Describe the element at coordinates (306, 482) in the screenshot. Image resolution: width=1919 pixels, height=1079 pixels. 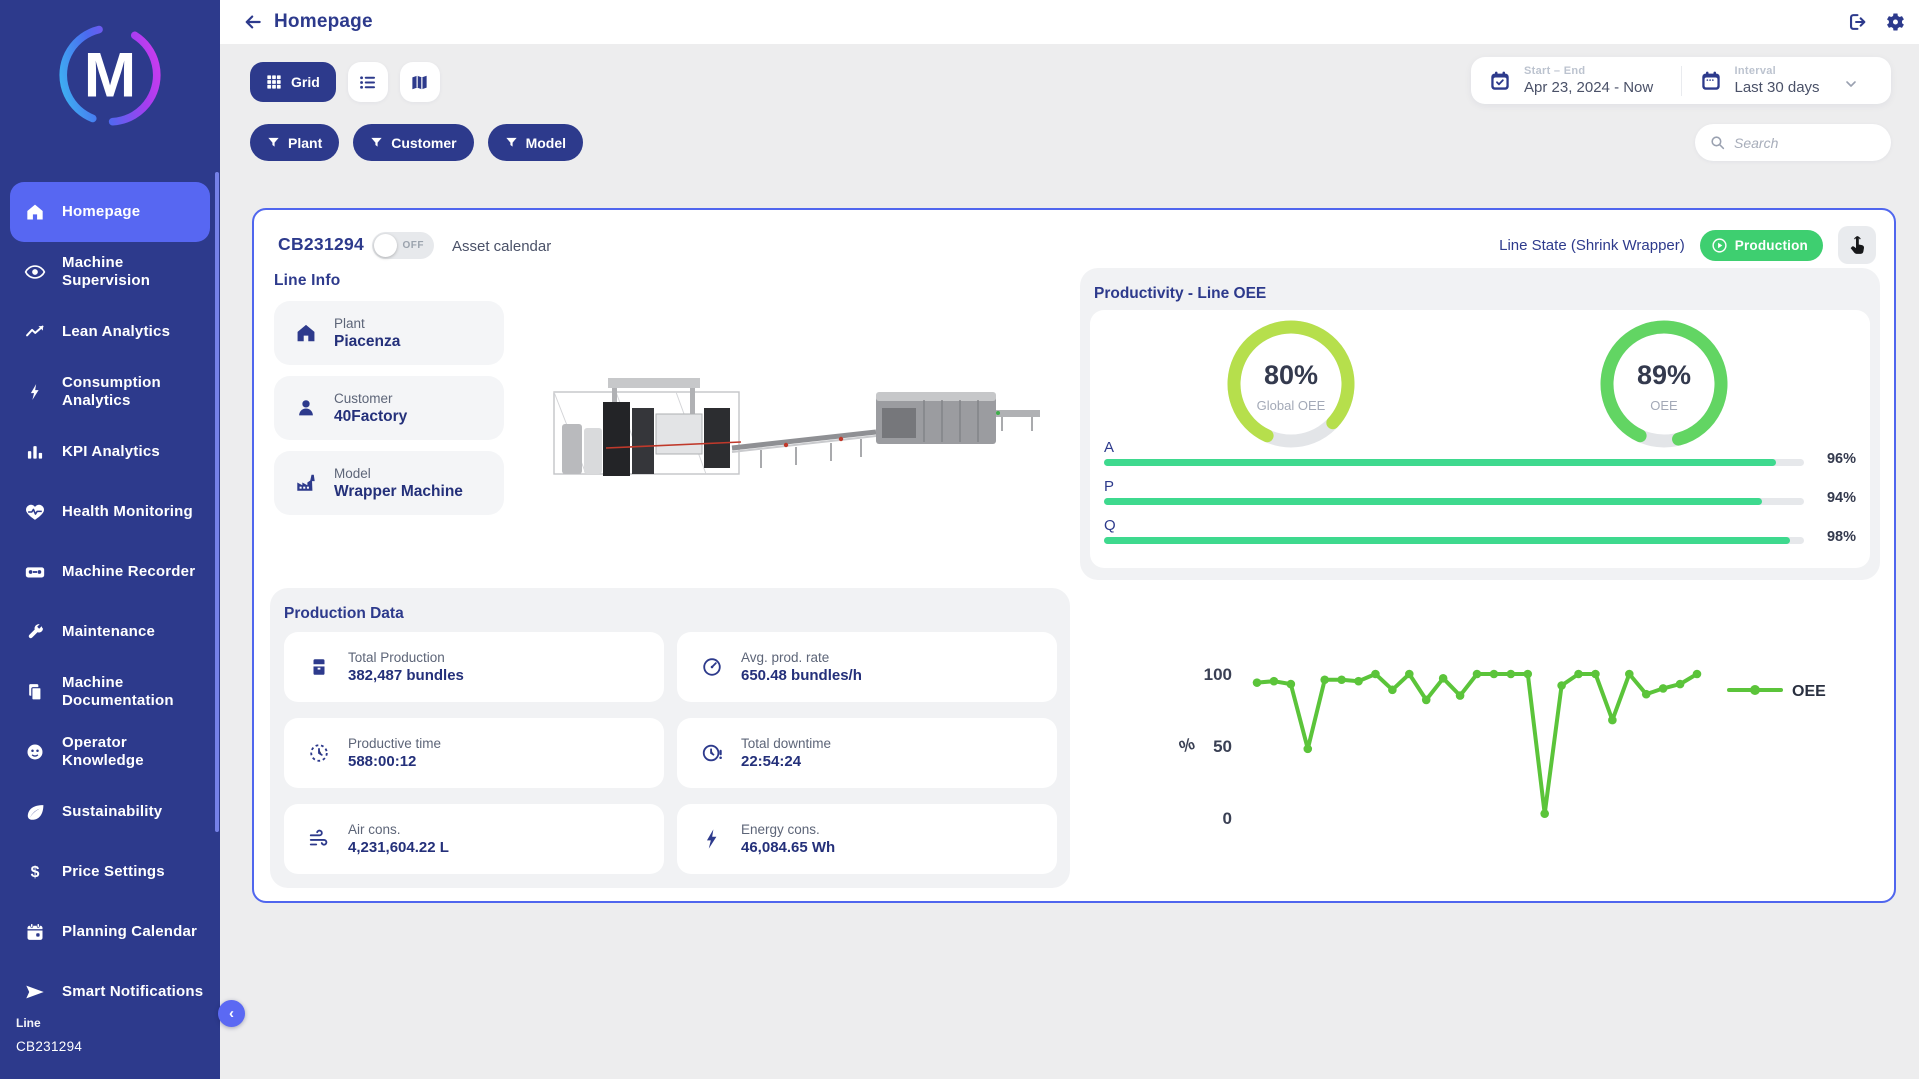
I see `factory-icon` at that location.